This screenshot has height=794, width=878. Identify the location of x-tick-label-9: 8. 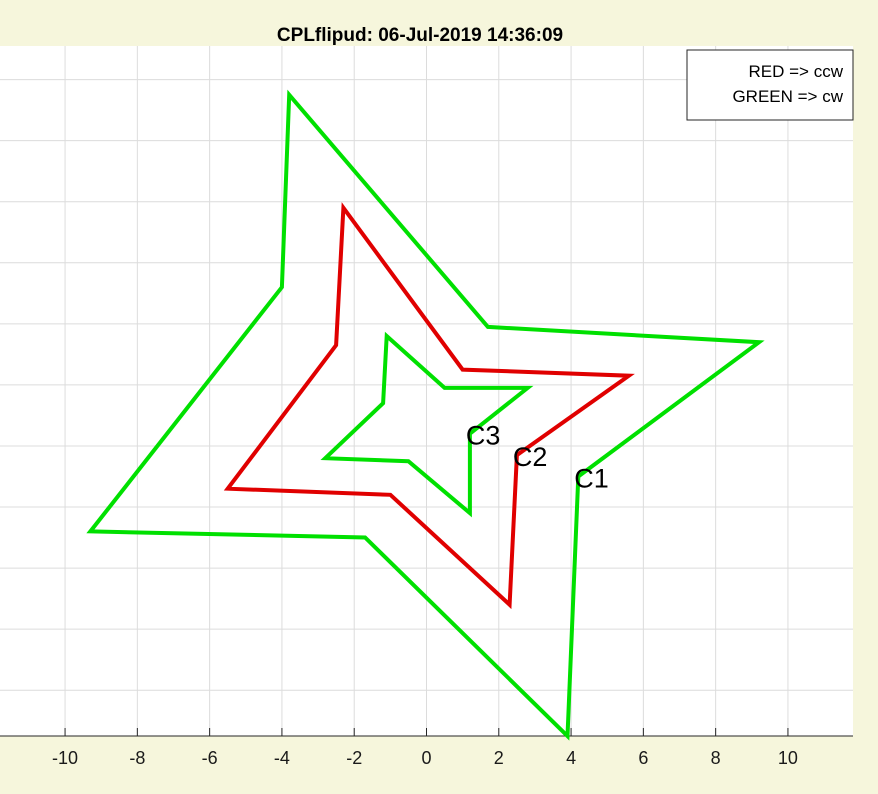
(716, 758).